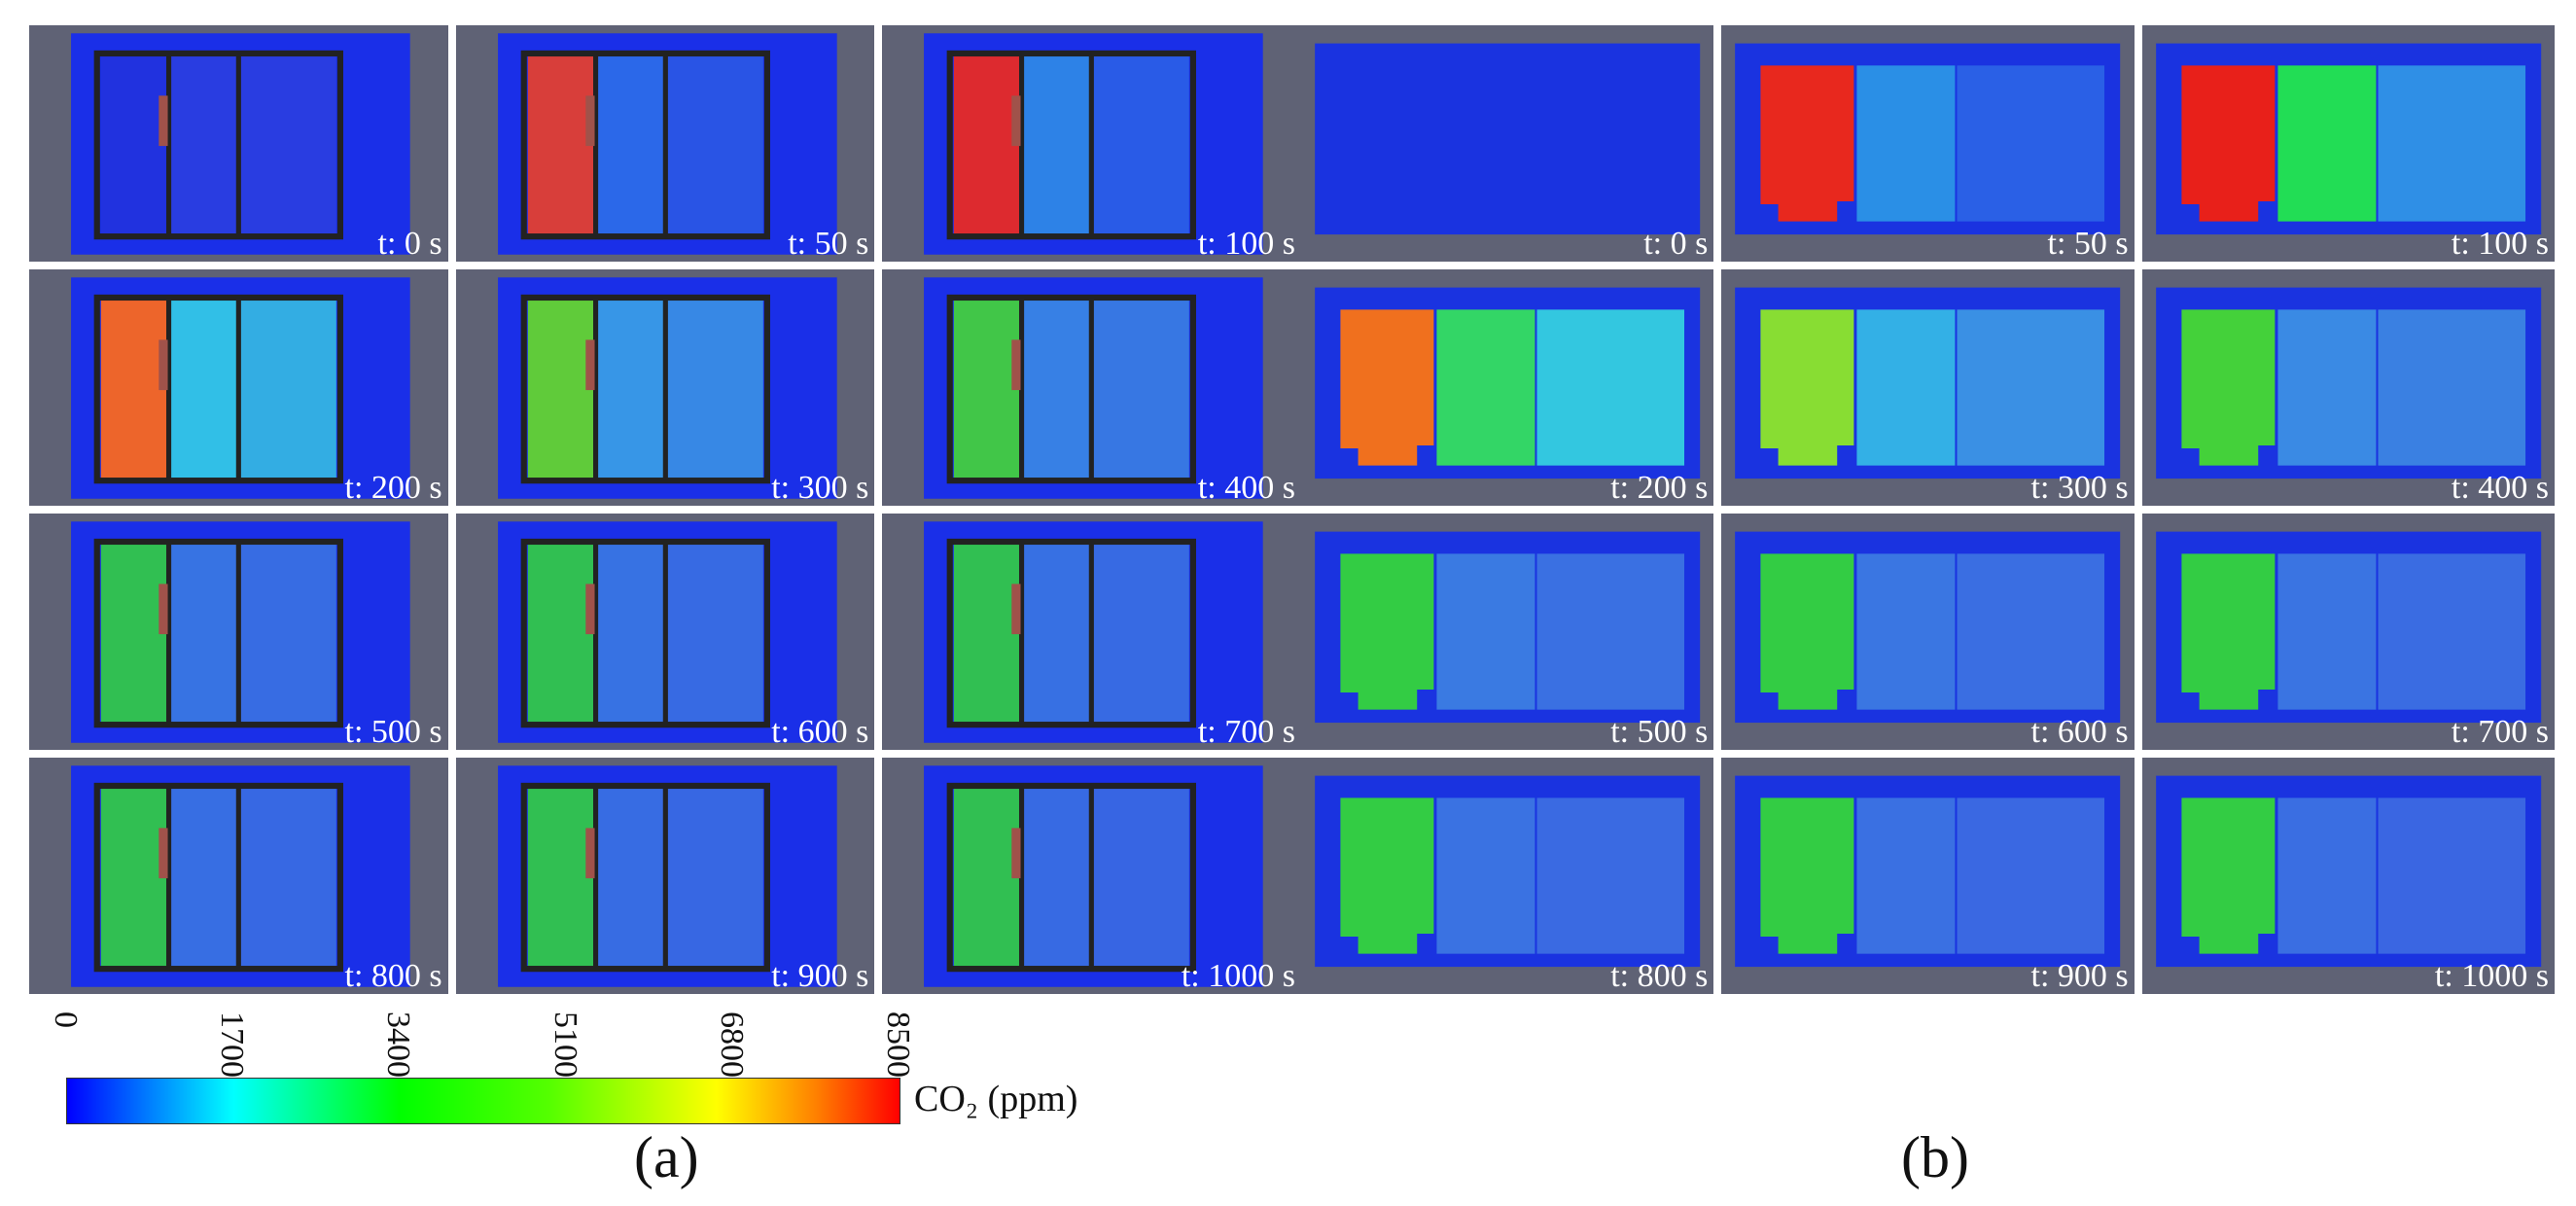 This screenshot has height=1206, width=2576. I want to click on subfigure-label-b: (b), so click(1935, 1157).